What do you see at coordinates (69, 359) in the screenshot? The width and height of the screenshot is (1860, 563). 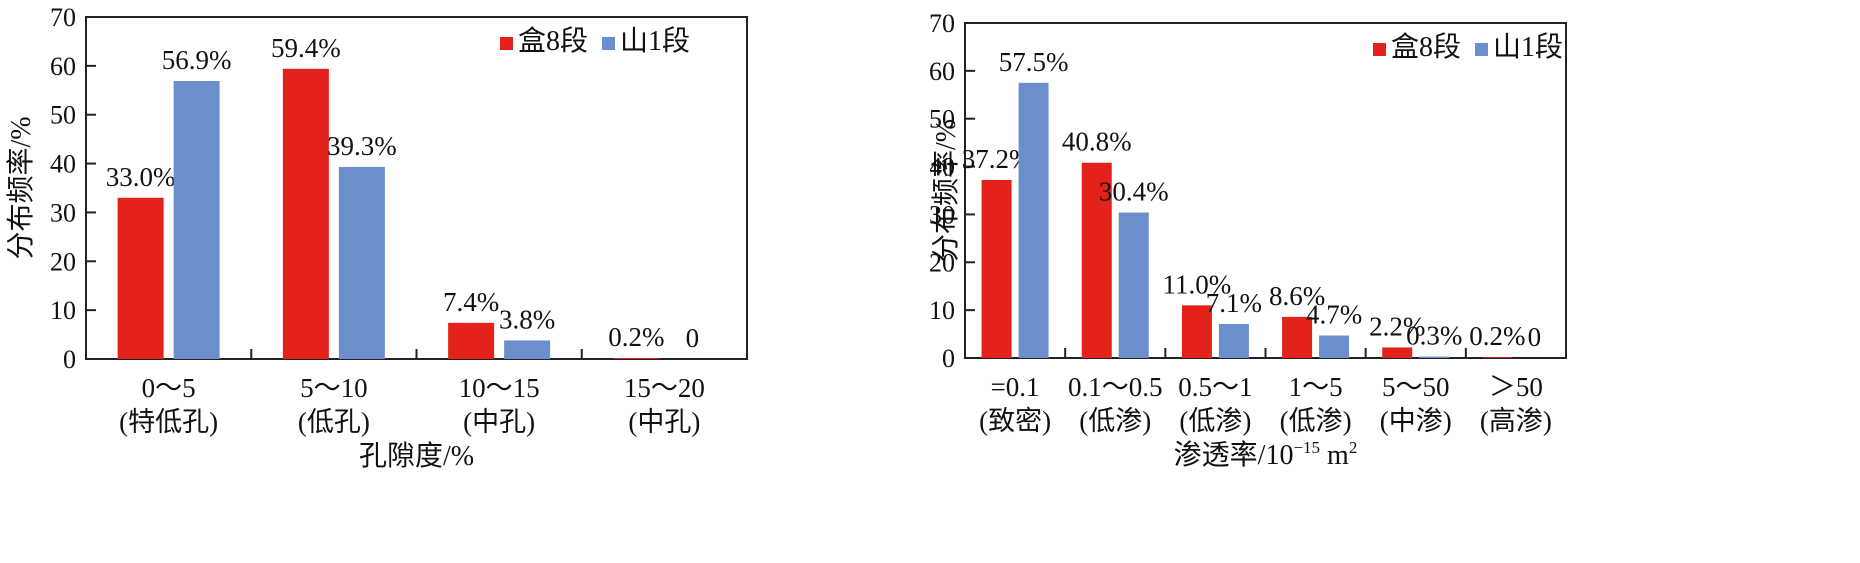 I see `c0-y-tick-label: 0` at bounding box center [69, 359].